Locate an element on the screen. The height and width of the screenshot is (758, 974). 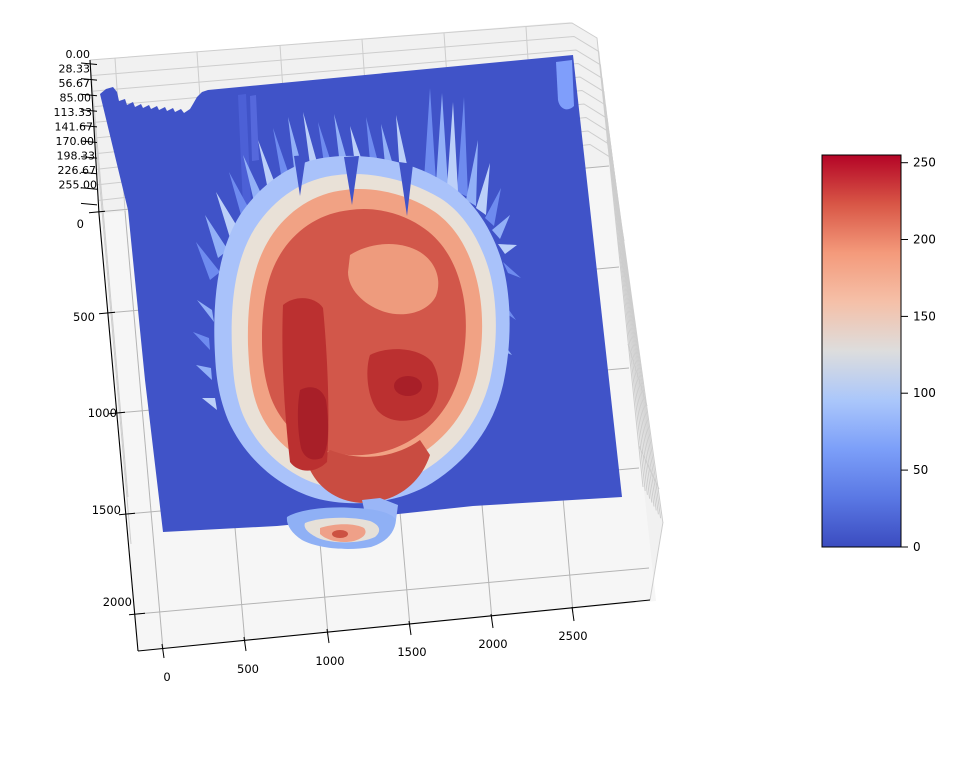
colorbar-tick-label: 0 is located at coordinates (917, 547).